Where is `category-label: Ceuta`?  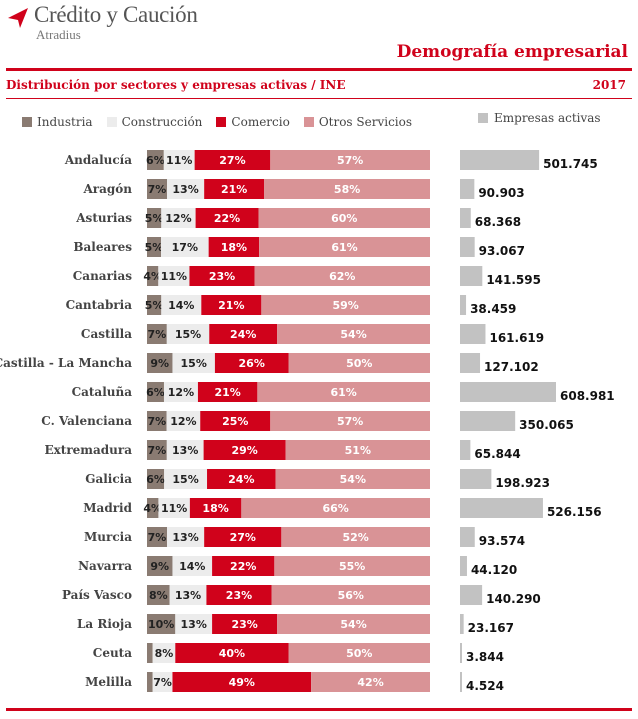
category-label: Ceuta is located at coordinates (112, 653).